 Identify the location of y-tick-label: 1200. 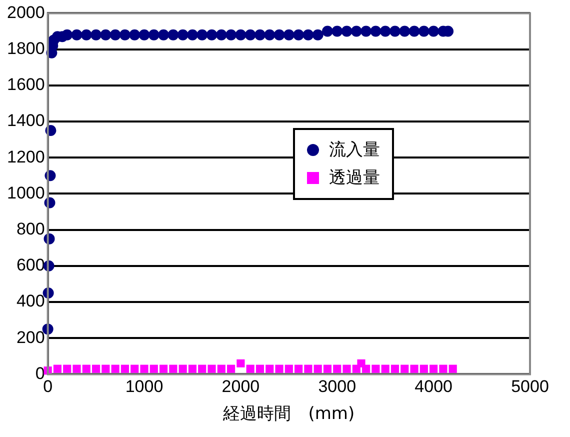
(25, 156).